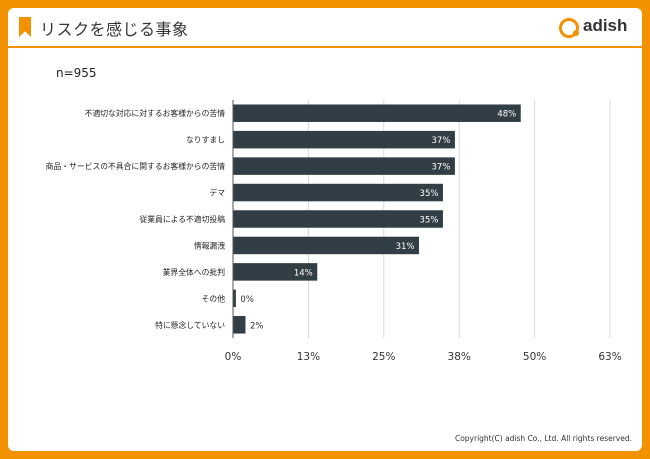 The width and height of the screenshot is (650, 459). What do you see at coordinates (459, 357) in the screenshot?
I see `x-tick-label: 38%` at bounding box center [459, 357].